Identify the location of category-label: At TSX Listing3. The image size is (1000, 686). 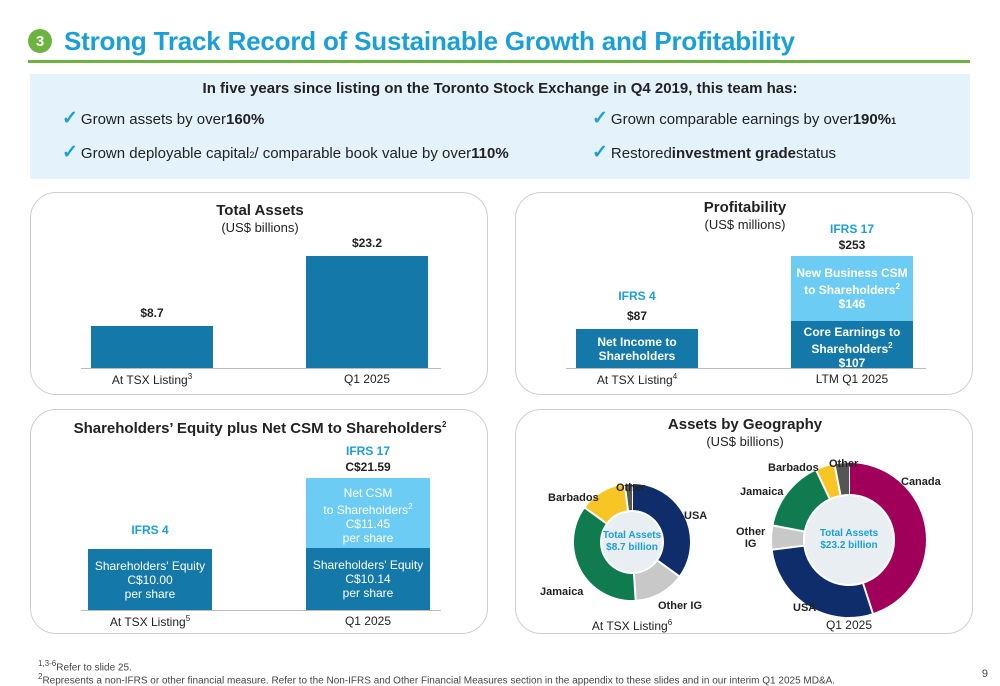
(152, 379).